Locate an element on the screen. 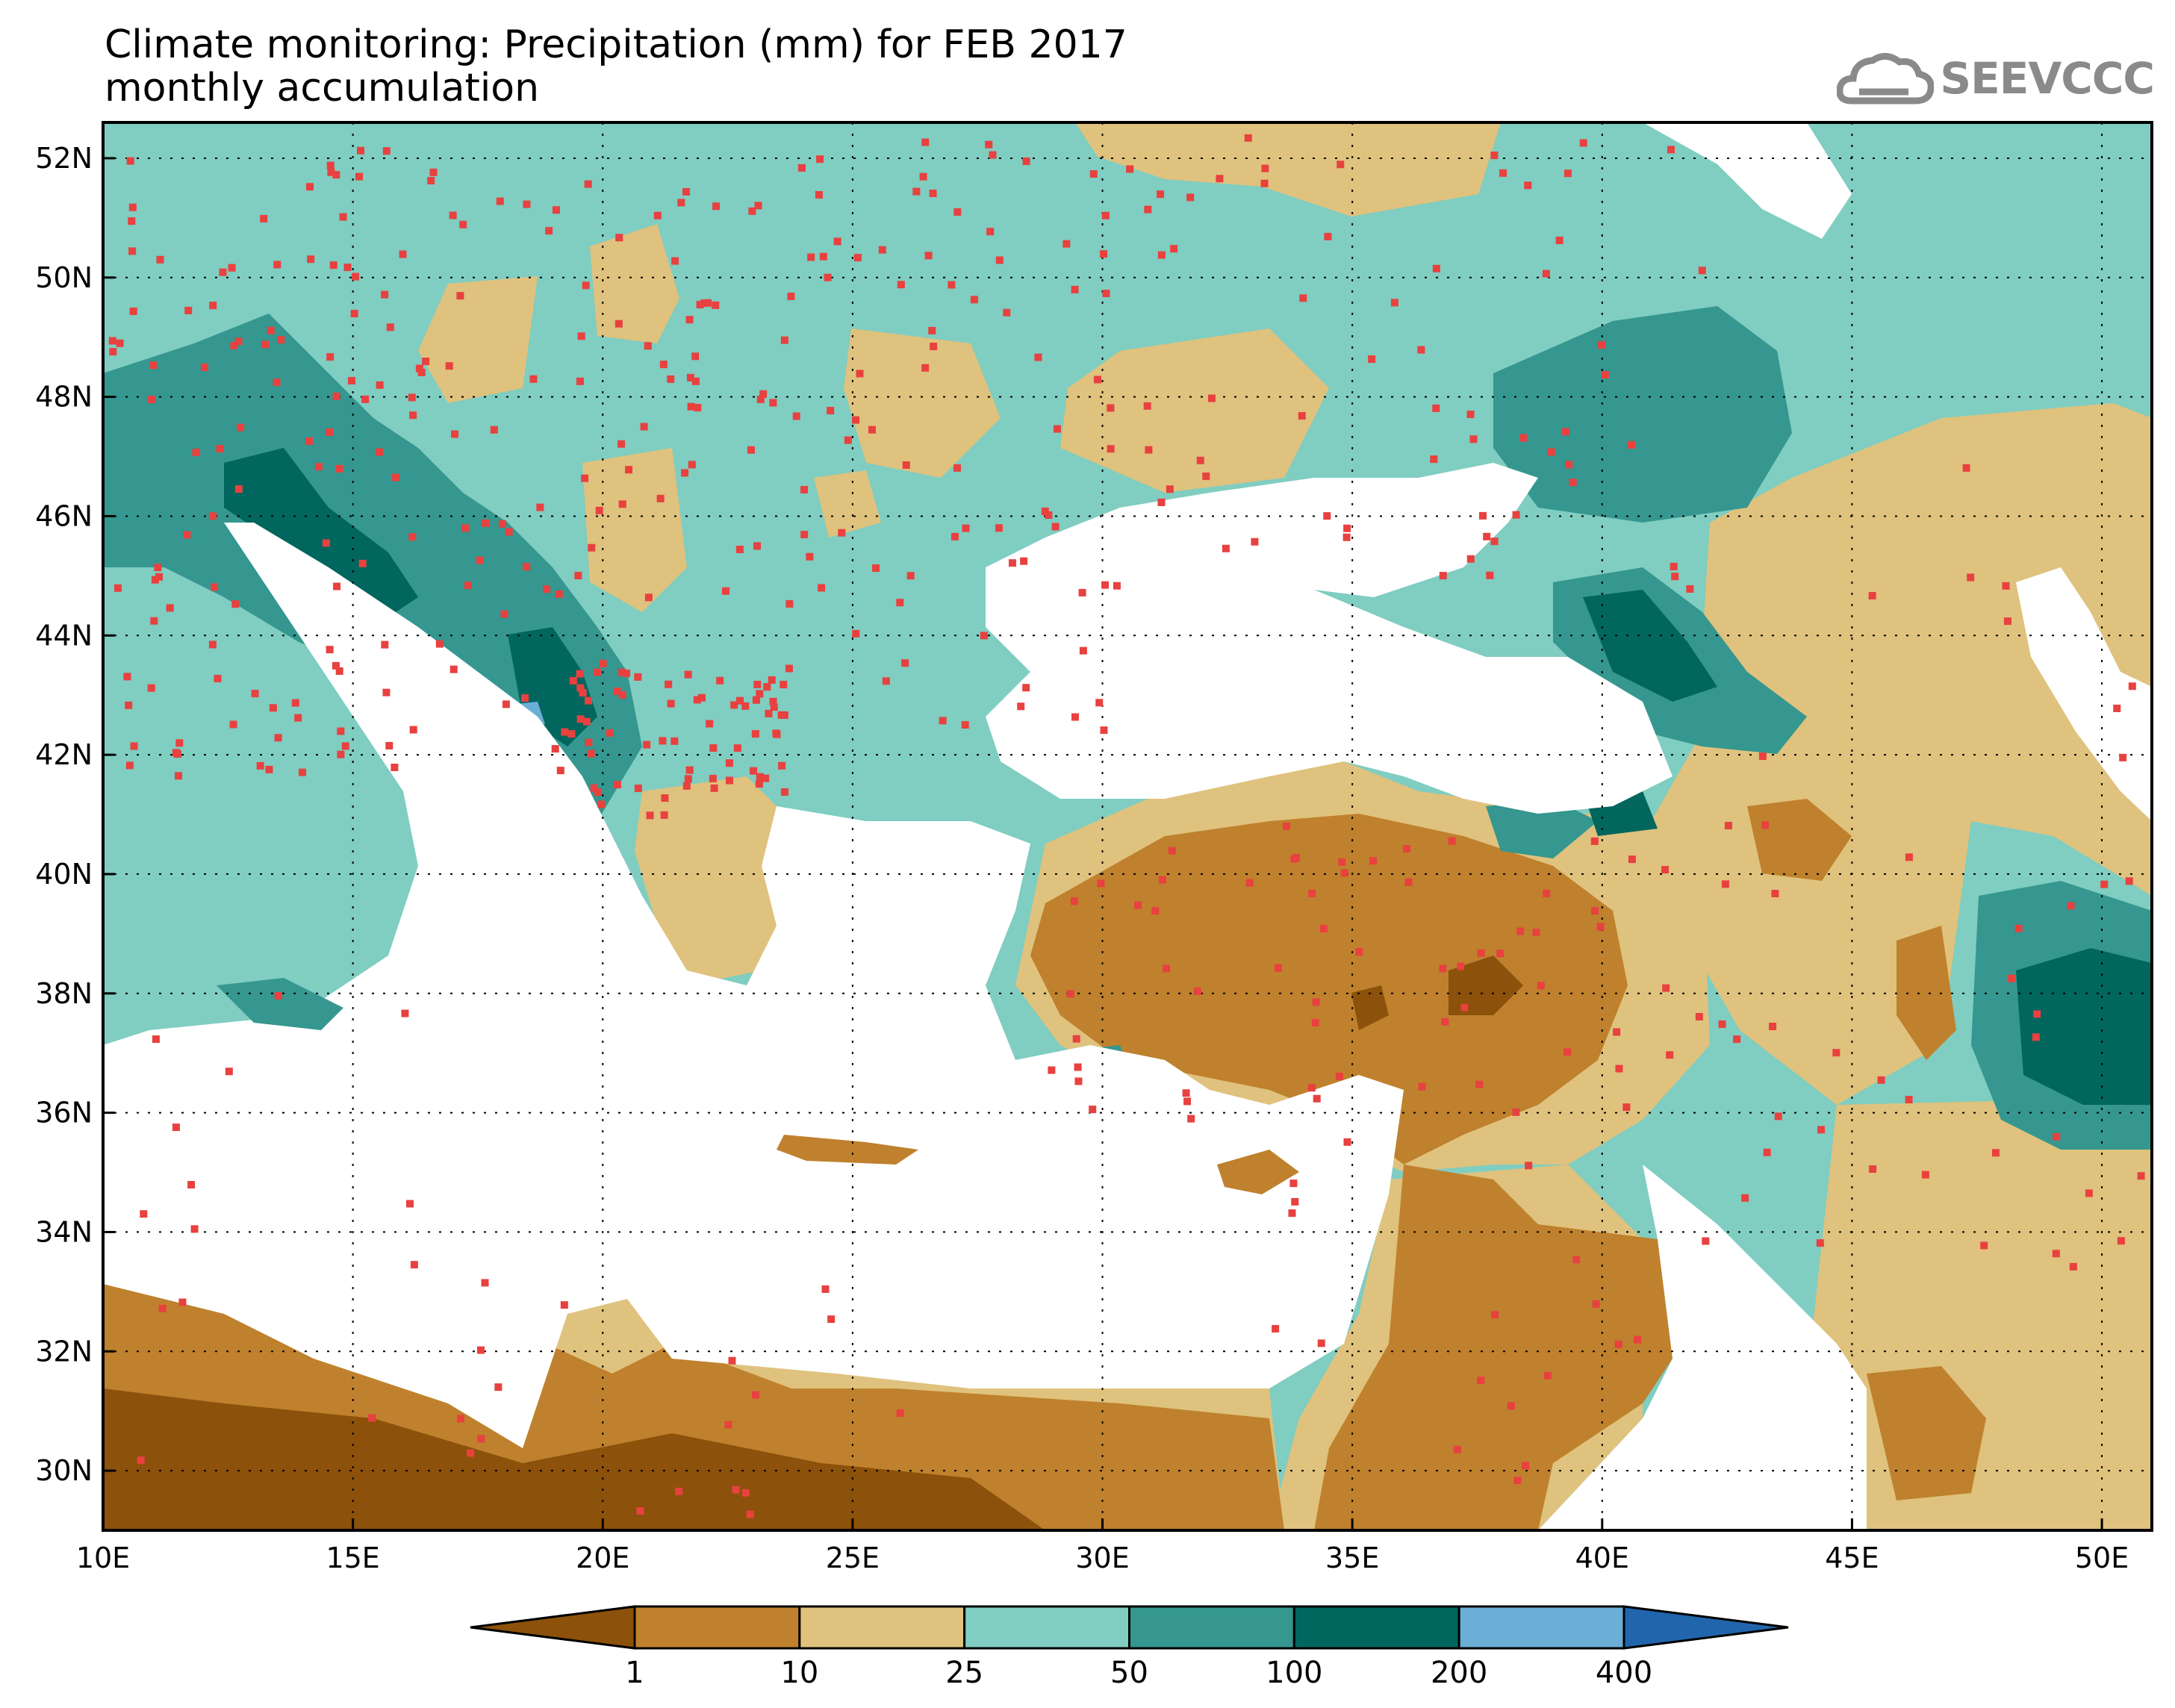  colorbar-label: 50 is located at coordinates (1129, 1673).